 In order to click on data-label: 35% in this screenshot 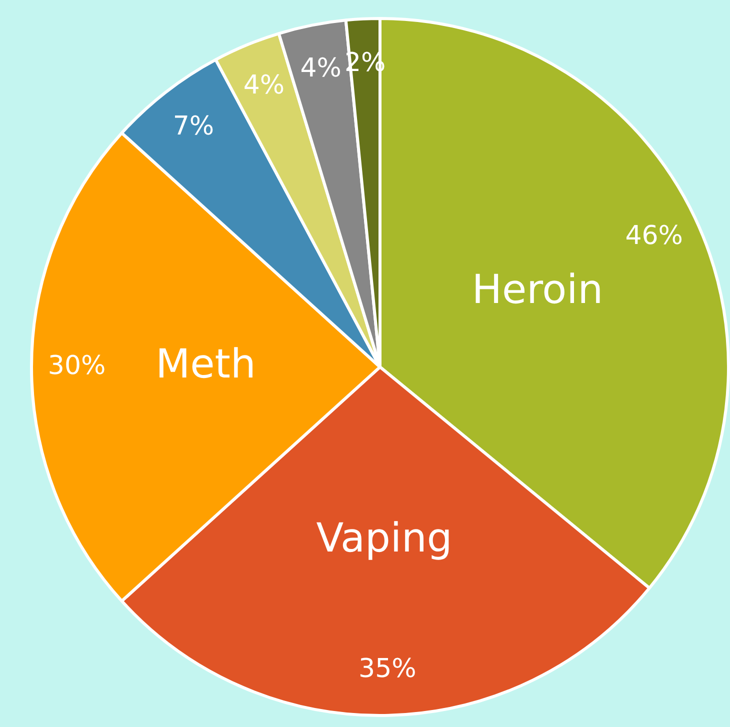, I will do `click(387, 669)`.